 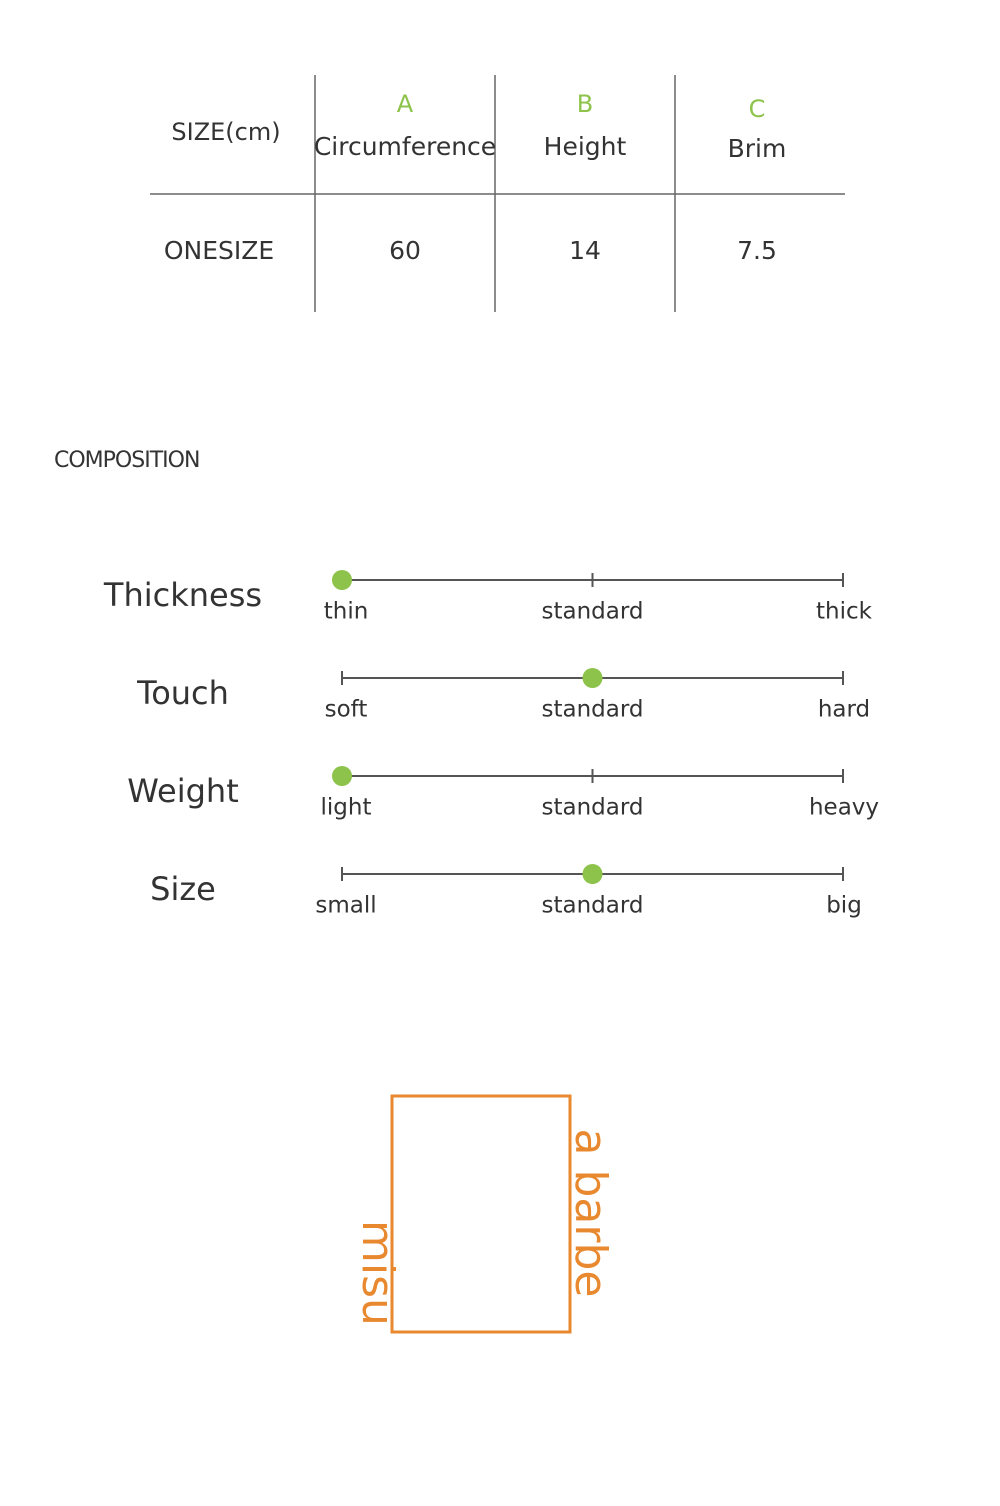 What do you see at coordinates (844, 906) in the screenshot?
I see `scale-option: big` at bounding box center [844, 906].